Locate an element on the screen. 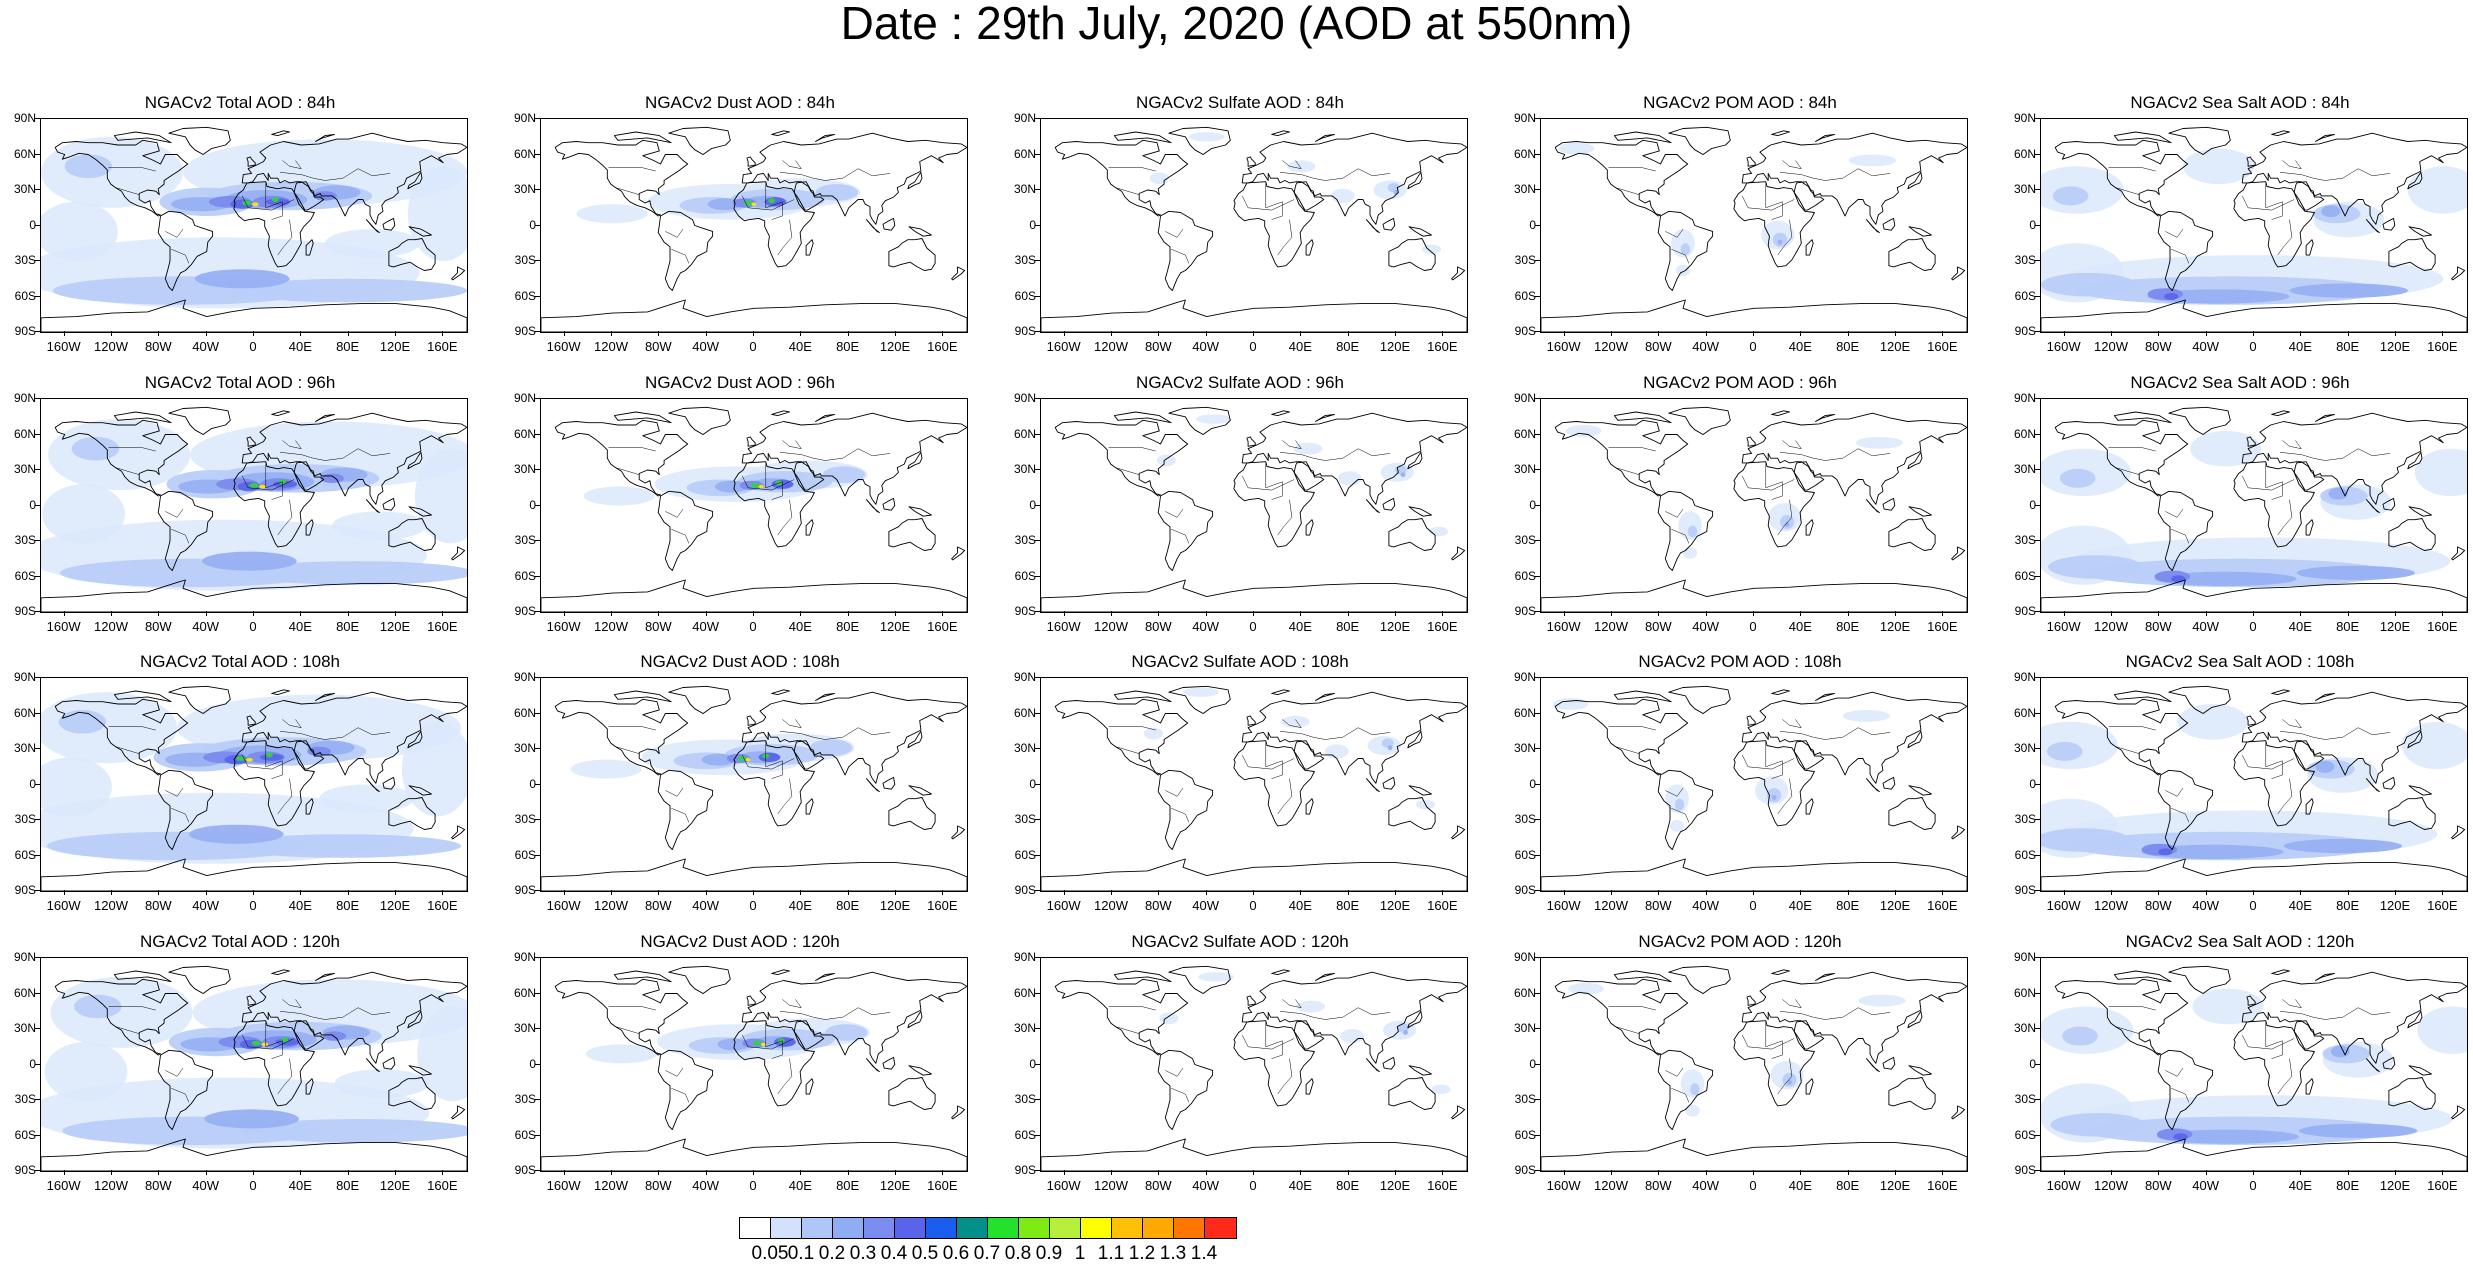 Image resolution: width=2473 pixels, height=1264 pixels. lon-label: 40E is located at coordinates (2300, 626).